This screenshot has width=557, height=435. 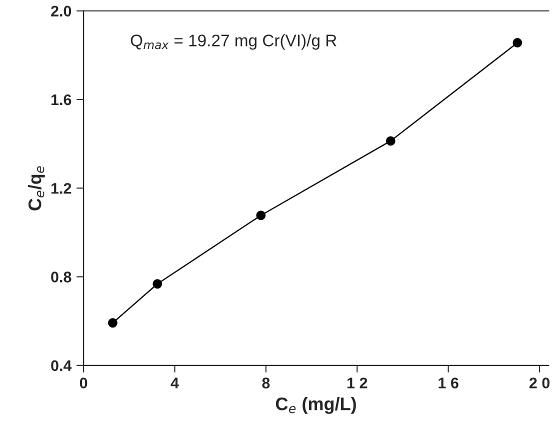 I want to click on y-tick-label: 1.6, so click(x=61, y=100).